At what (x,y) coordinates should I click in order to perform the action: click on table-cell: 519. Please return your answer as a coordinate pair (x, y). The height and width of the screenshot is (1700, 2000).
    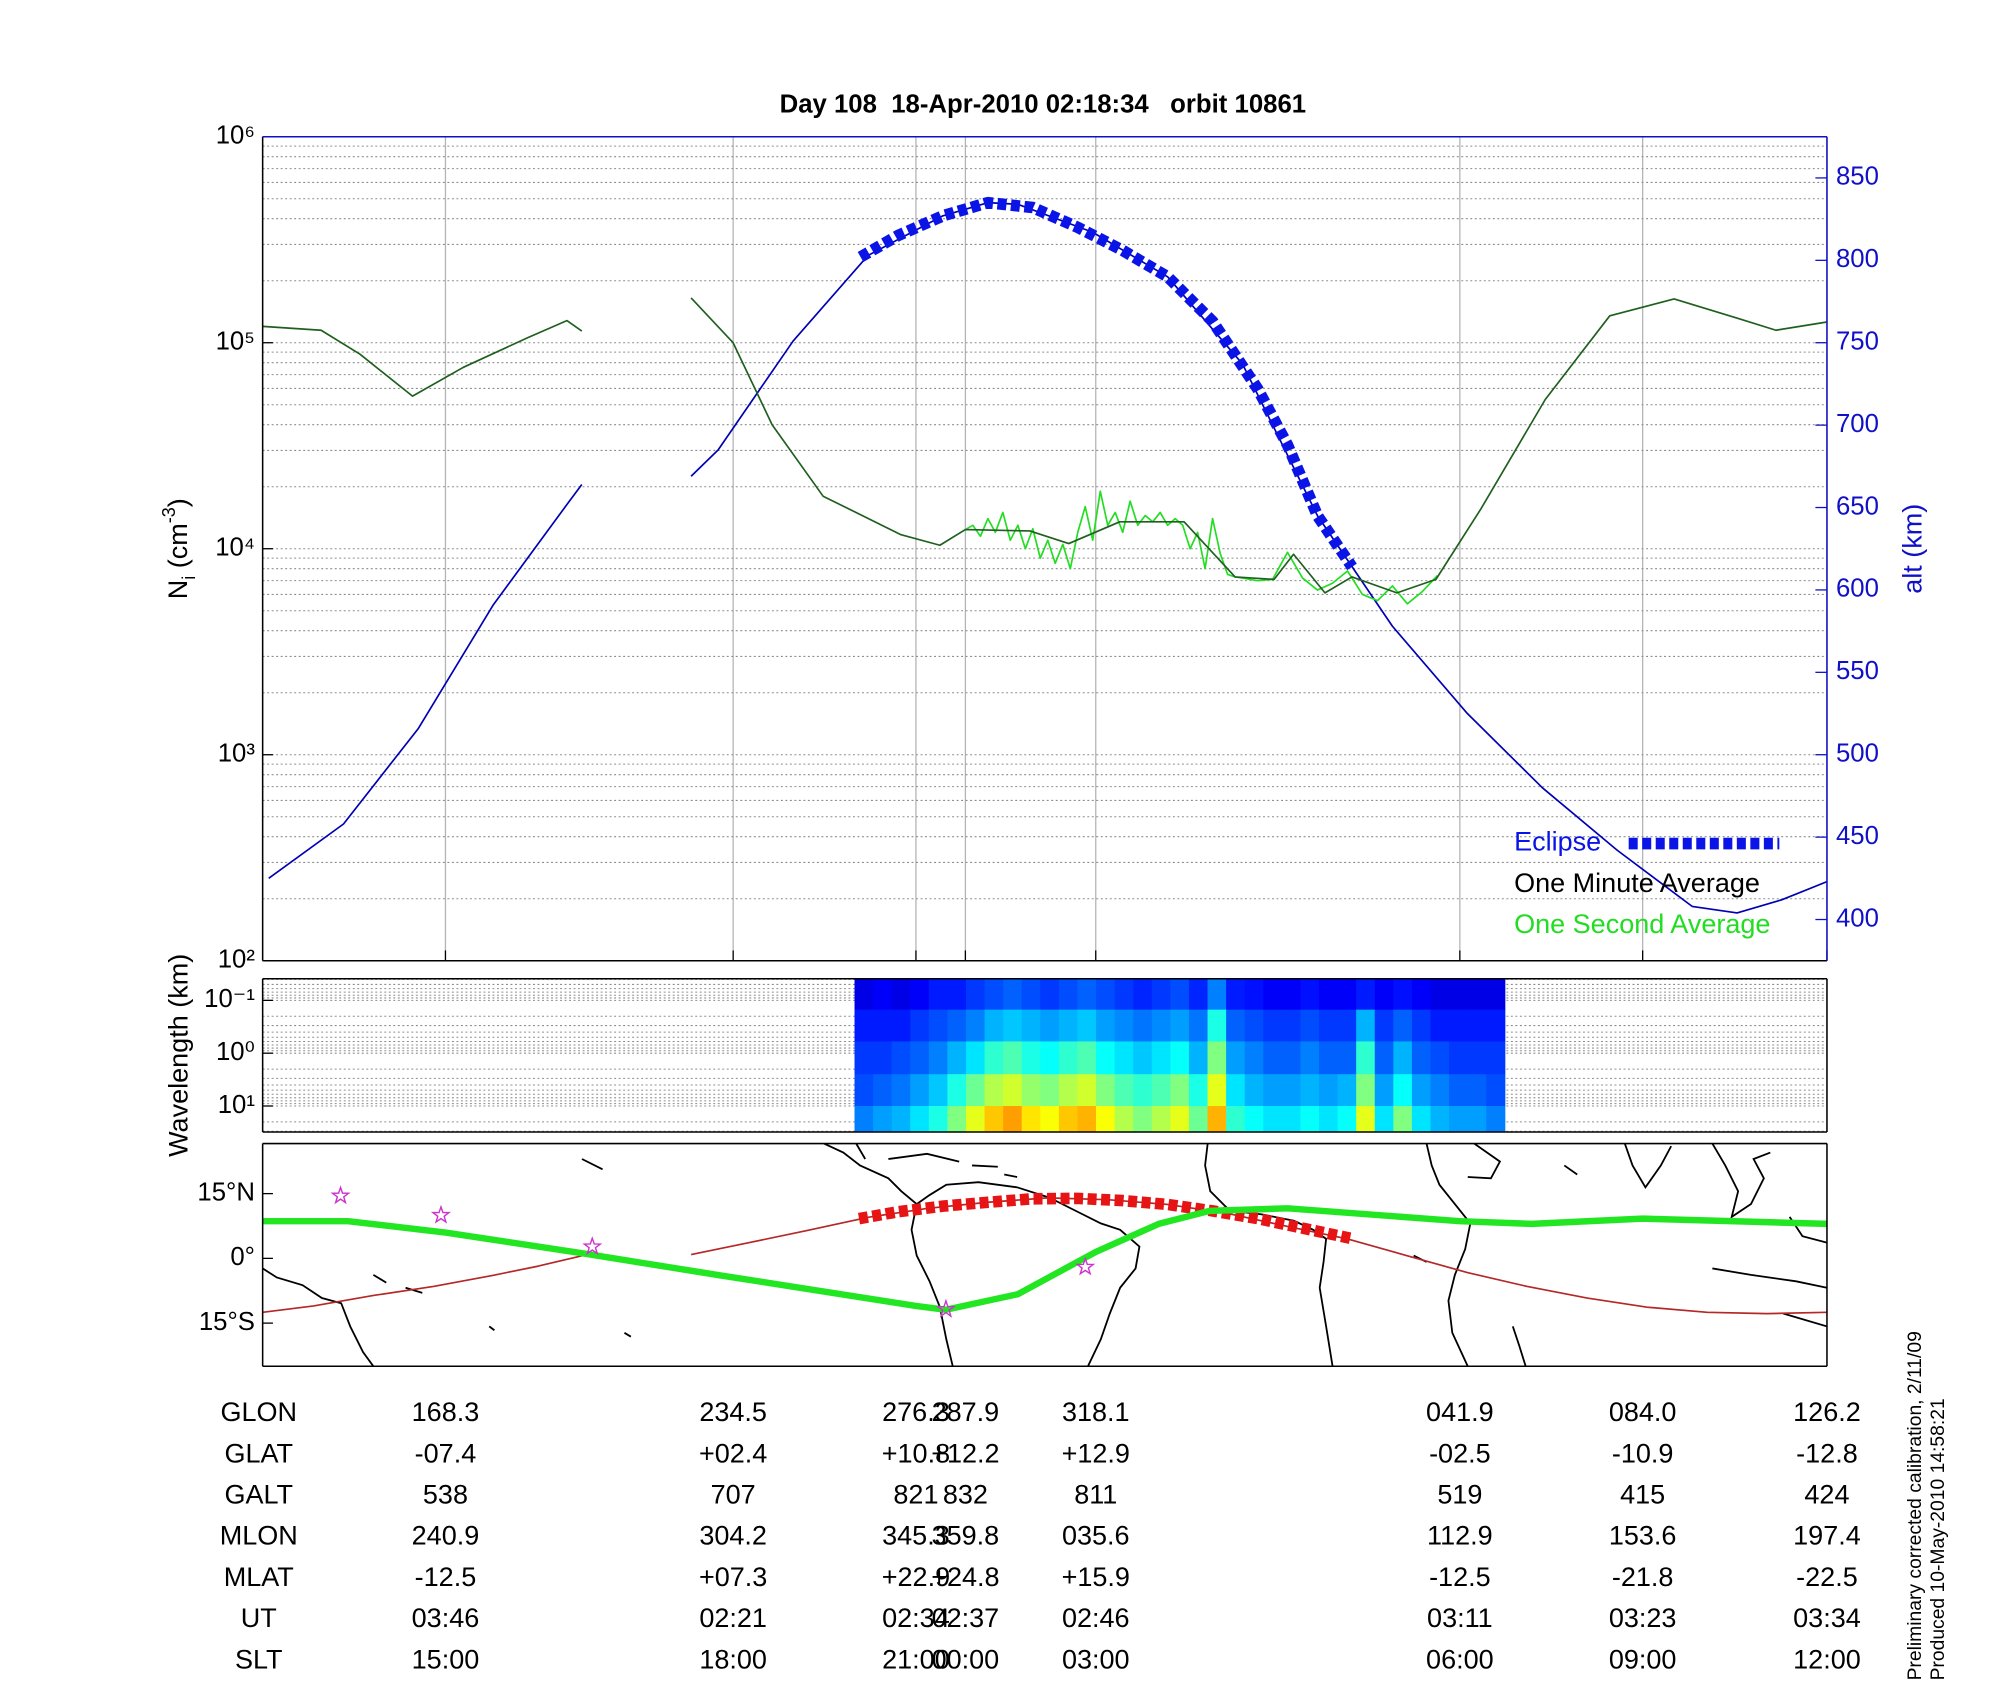
    Looking at the image, I should click on (1459, 1494).